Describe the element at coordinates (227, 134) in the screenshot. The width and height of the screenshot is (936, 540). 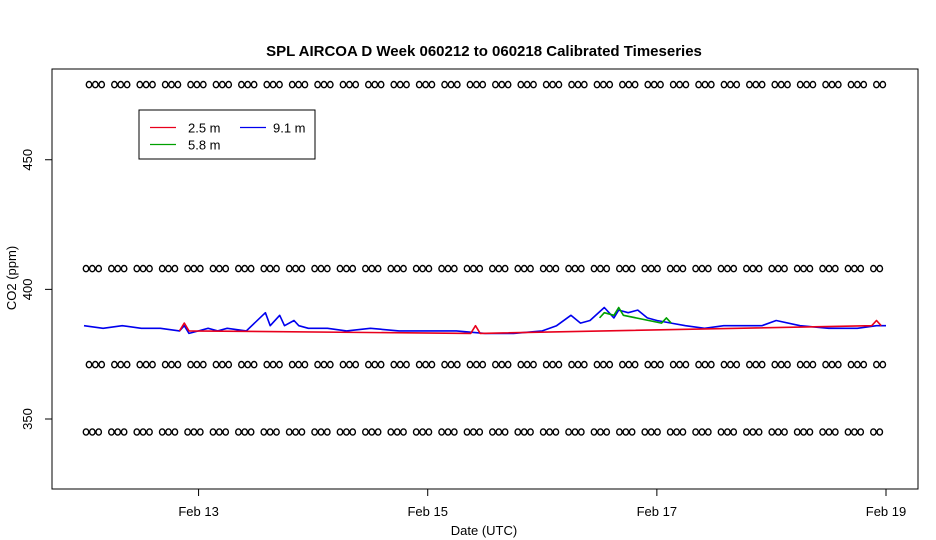
I see `legend: 2.5 m 5.8 m 9.1 m` at that location.